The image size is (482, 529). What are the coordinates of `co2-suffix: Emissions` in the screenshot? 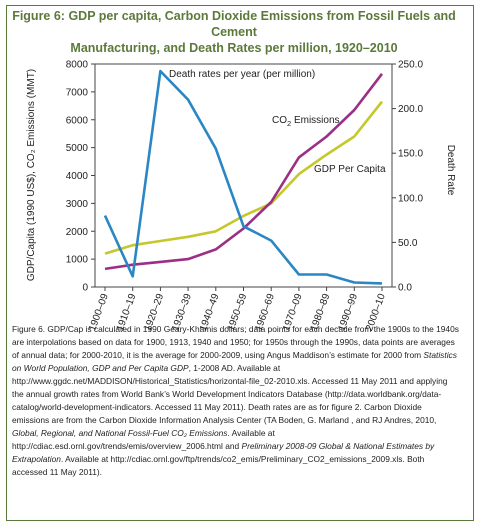 It's located at (315, 120).